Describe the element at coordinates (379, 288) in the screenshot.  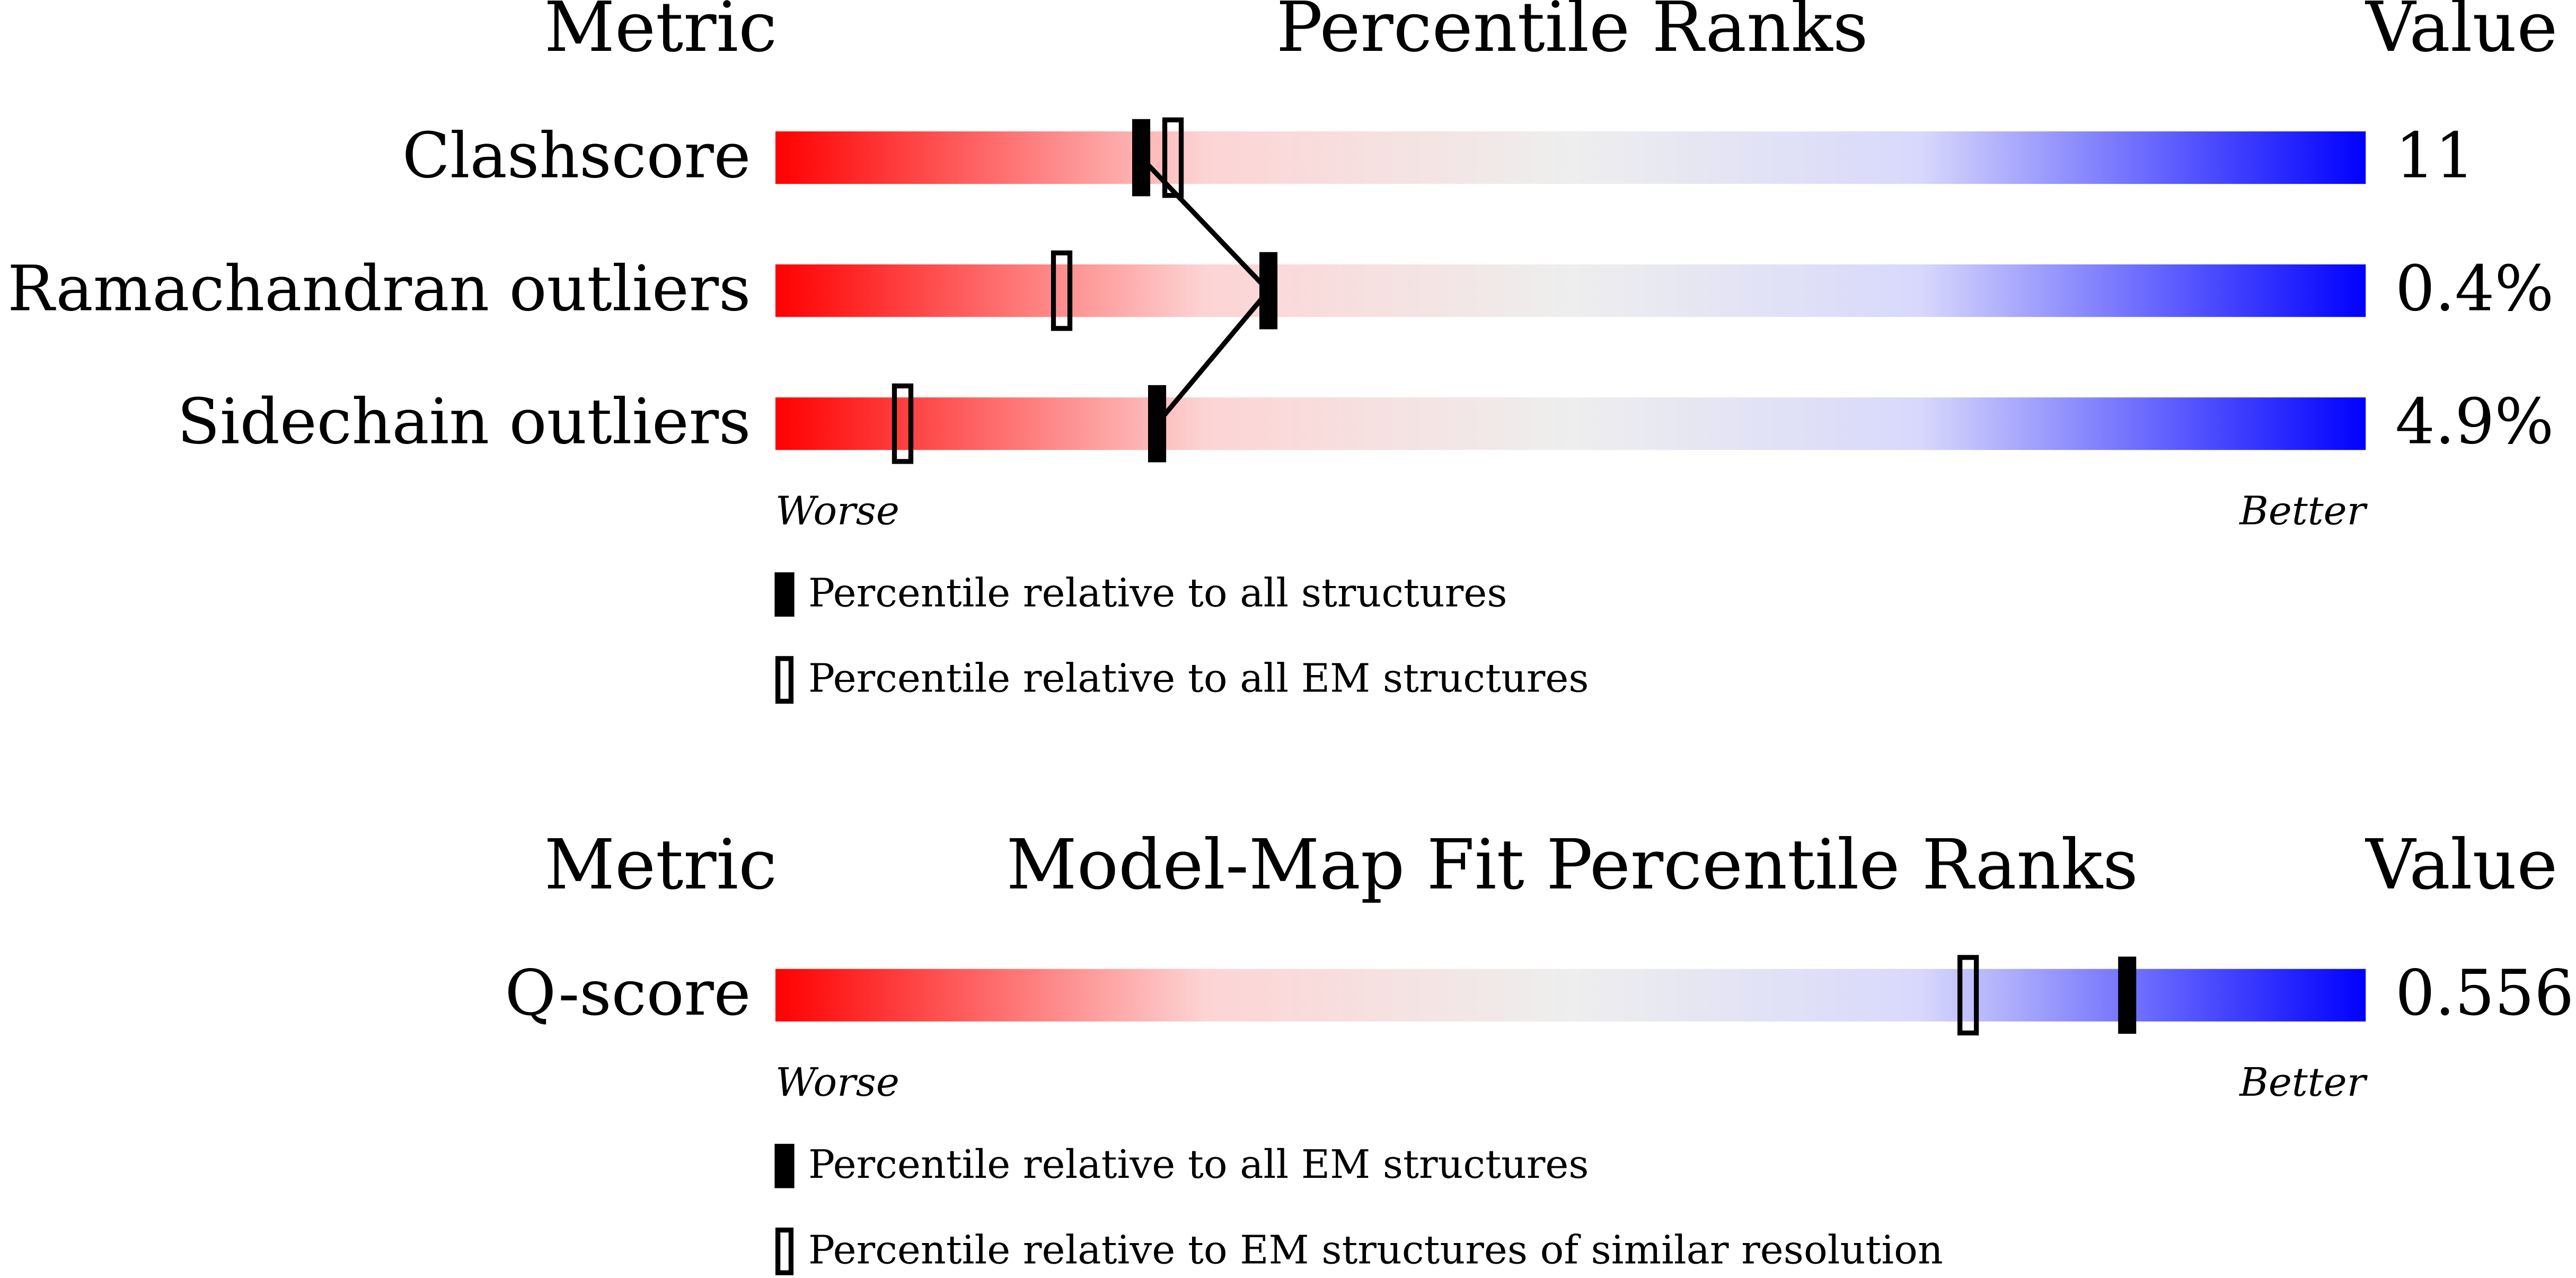
I see `metric-label: Ramachandran outliers` at that location.